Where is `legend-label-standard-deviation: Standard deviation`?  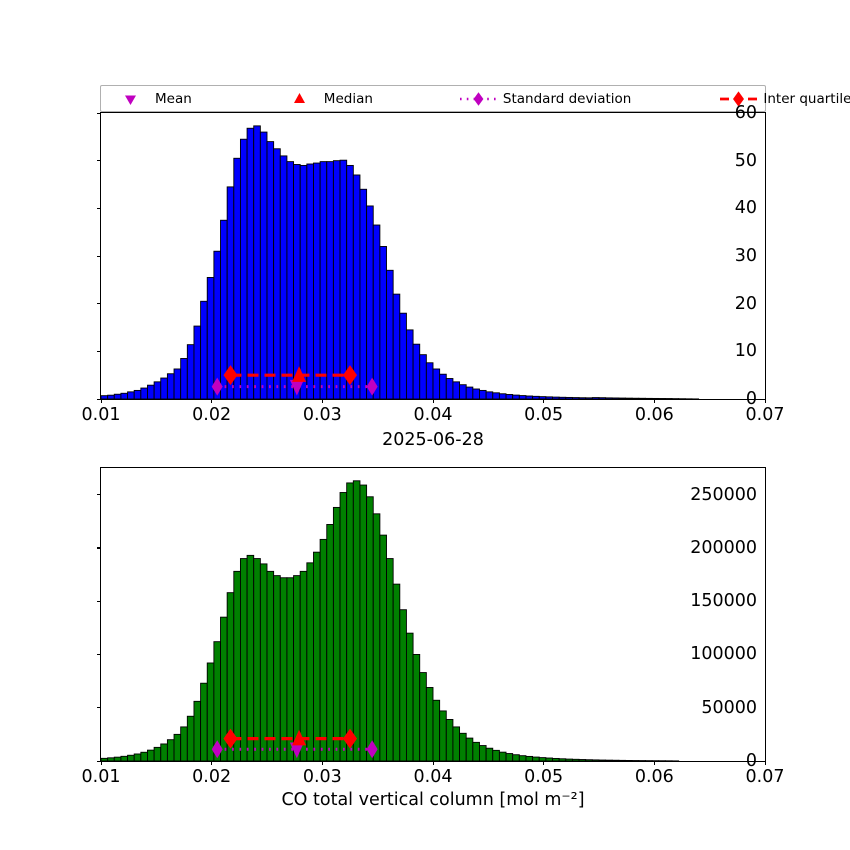
legend-label-standard-deviation: Standard deviation is located at coordinates (567, 98).